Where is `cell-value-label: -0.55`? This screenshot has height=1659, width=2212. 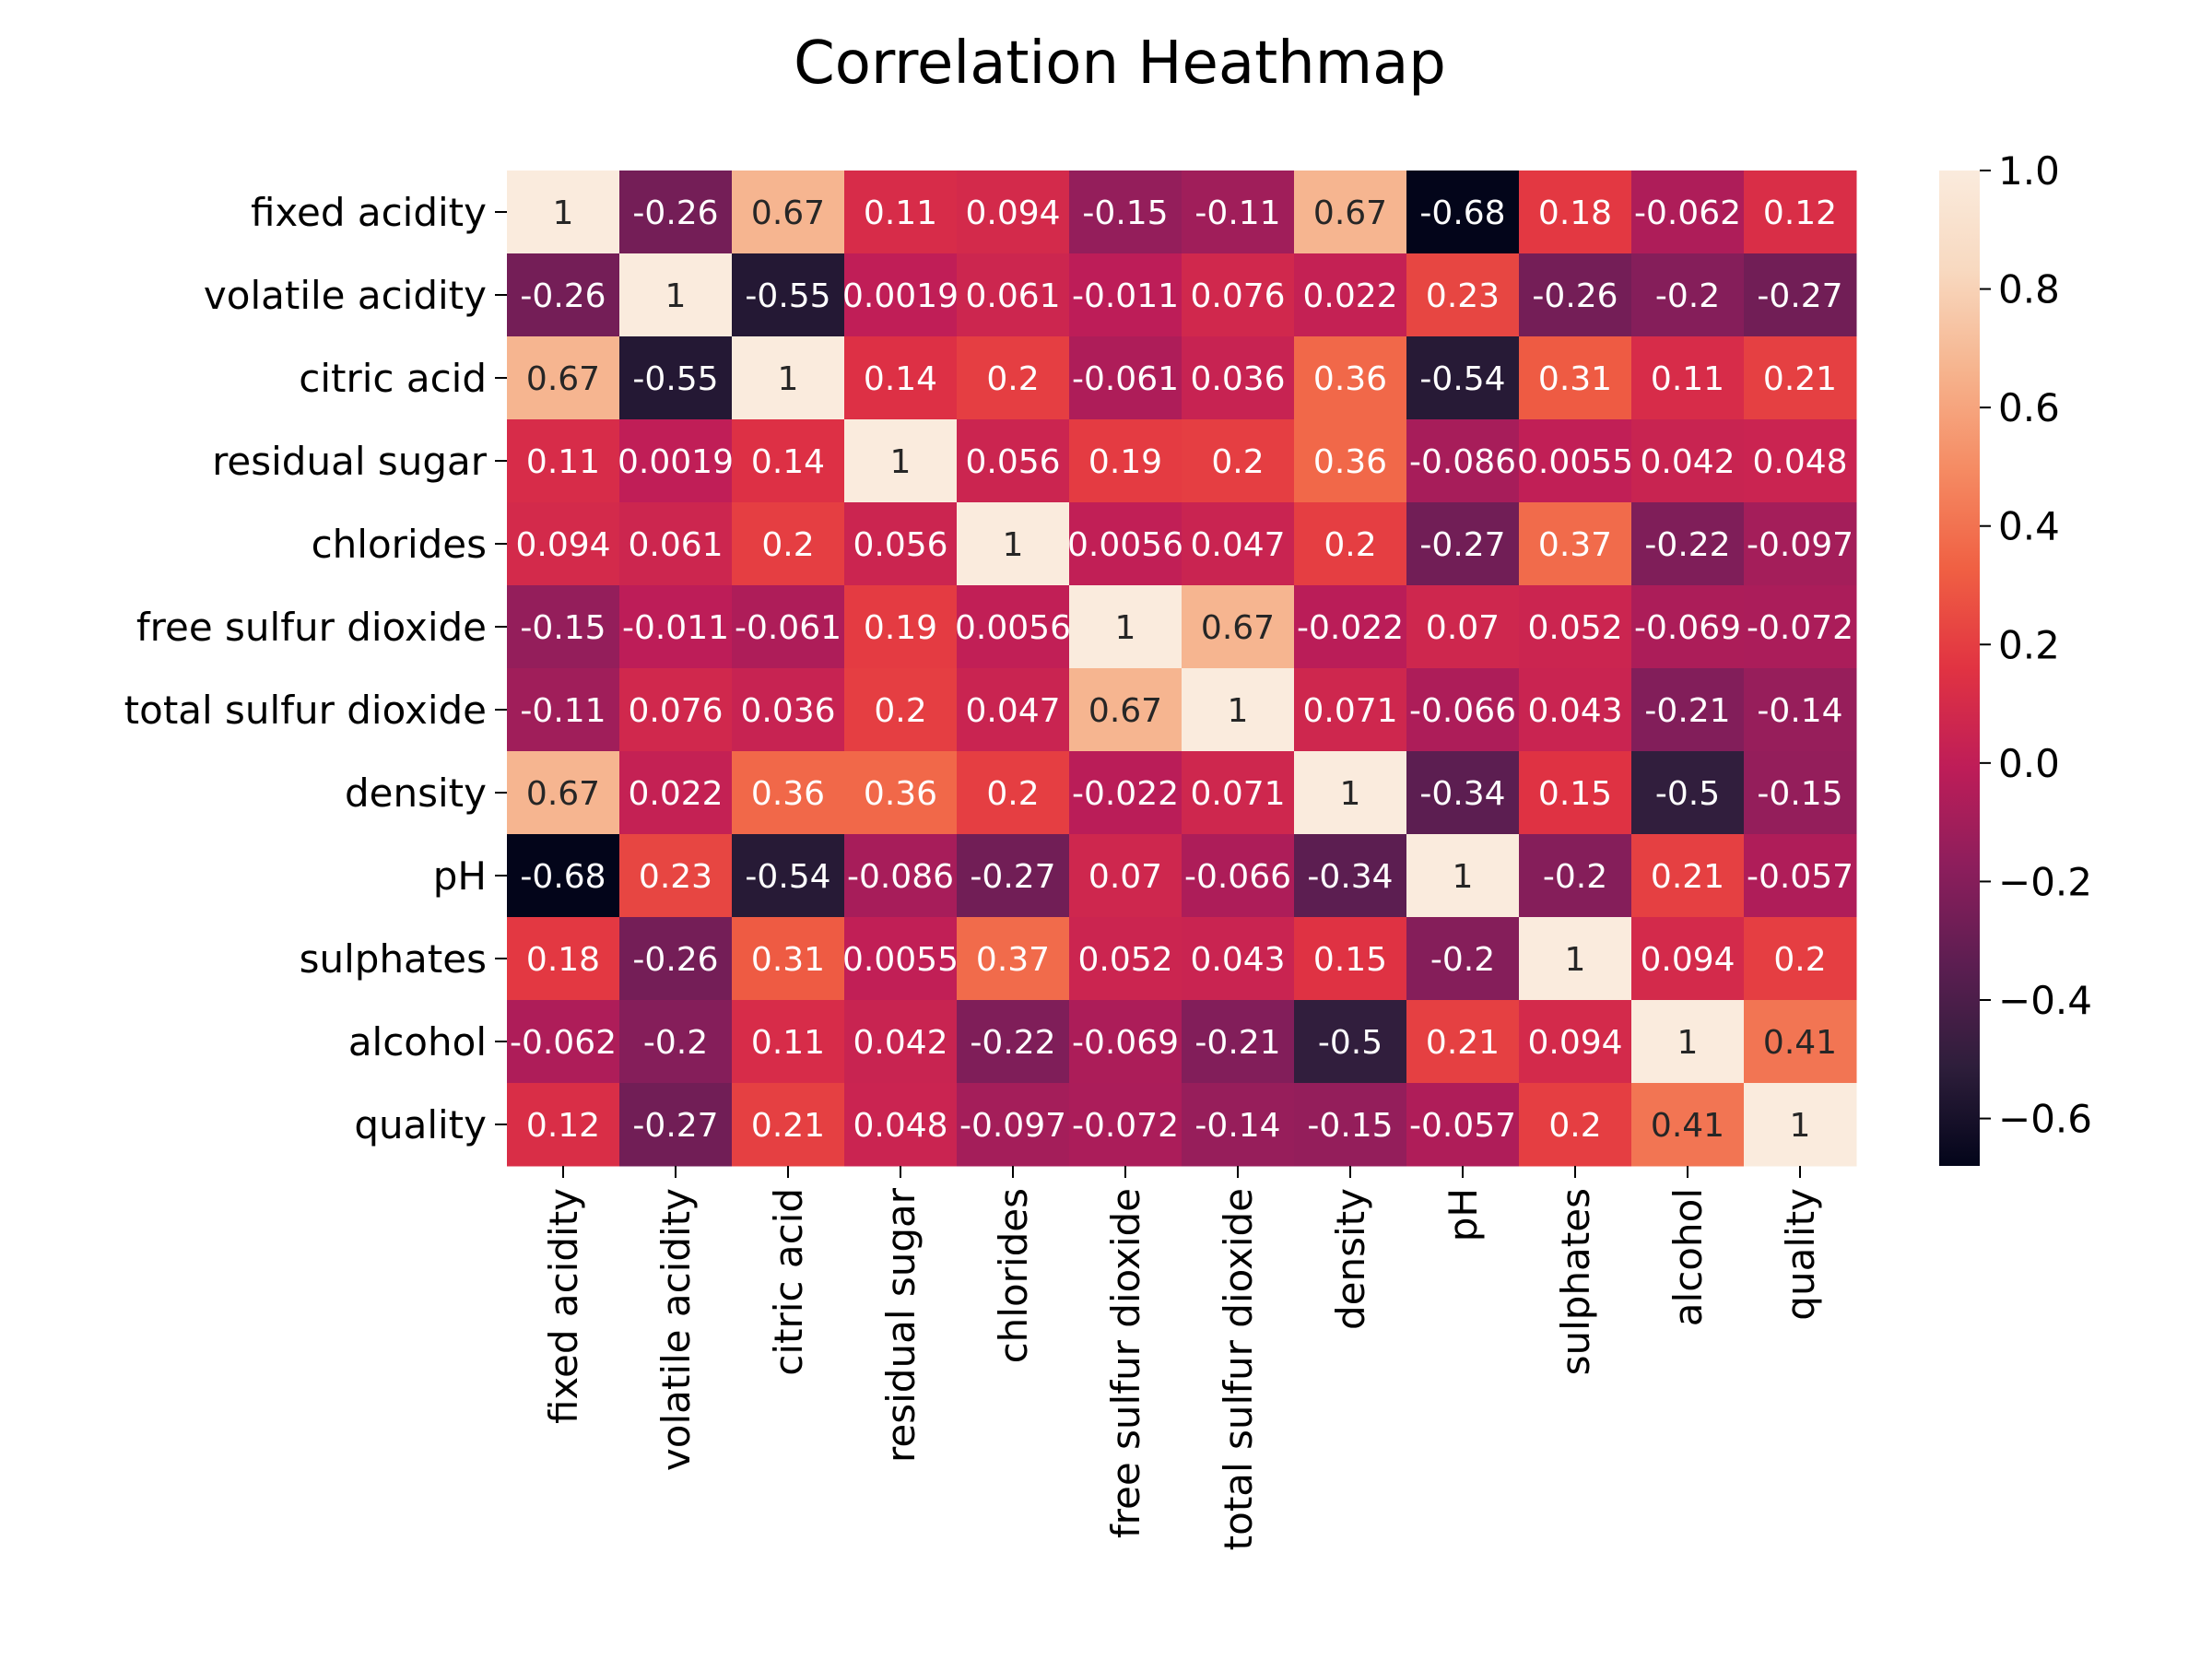 cell-value-label: -0.55 is located at coordinates (675, 379).